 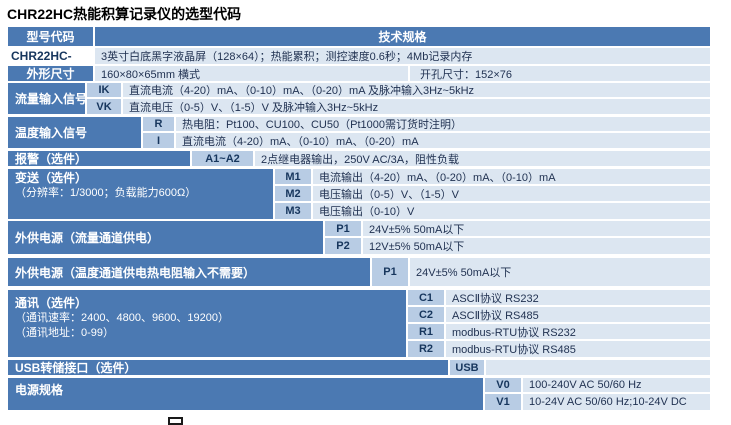 I want to click on code-M3: M3, so click(x=293, y=211).